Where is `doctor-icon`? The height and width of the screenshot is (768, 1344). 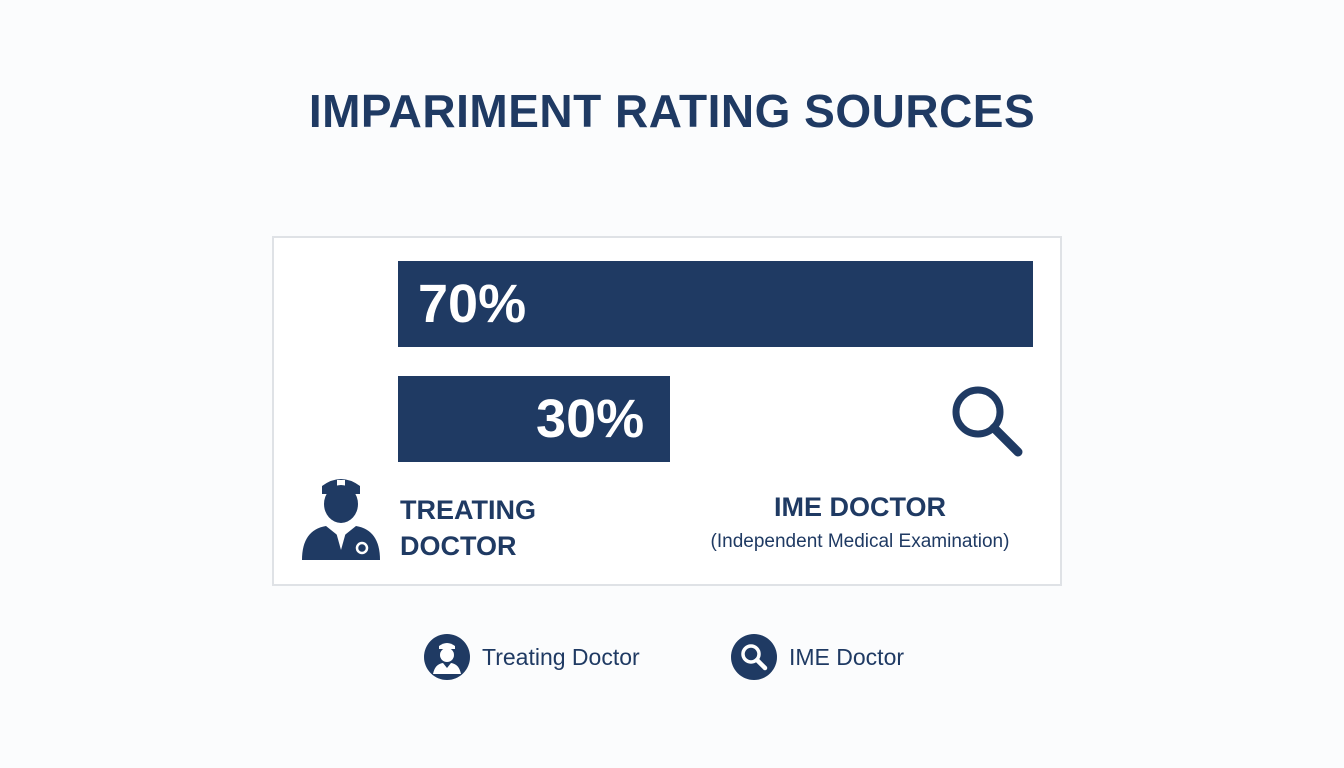 doctor-icon is located at coordinates (341, 519).